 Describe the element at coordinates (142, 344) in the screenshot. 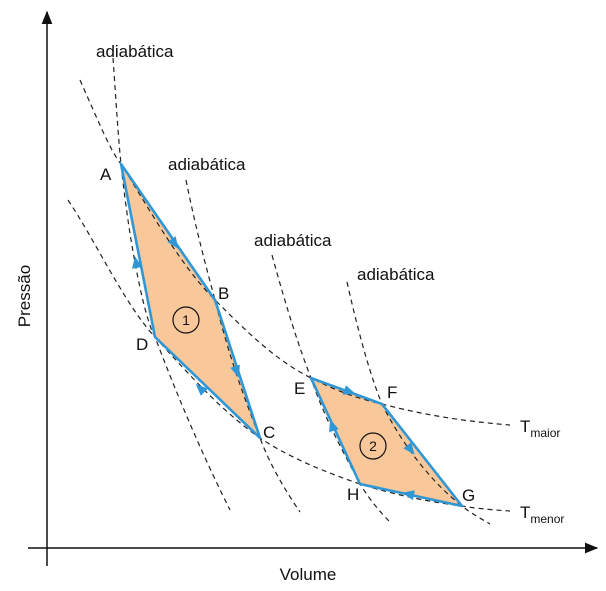

I see `point-d-label: D` at that location.